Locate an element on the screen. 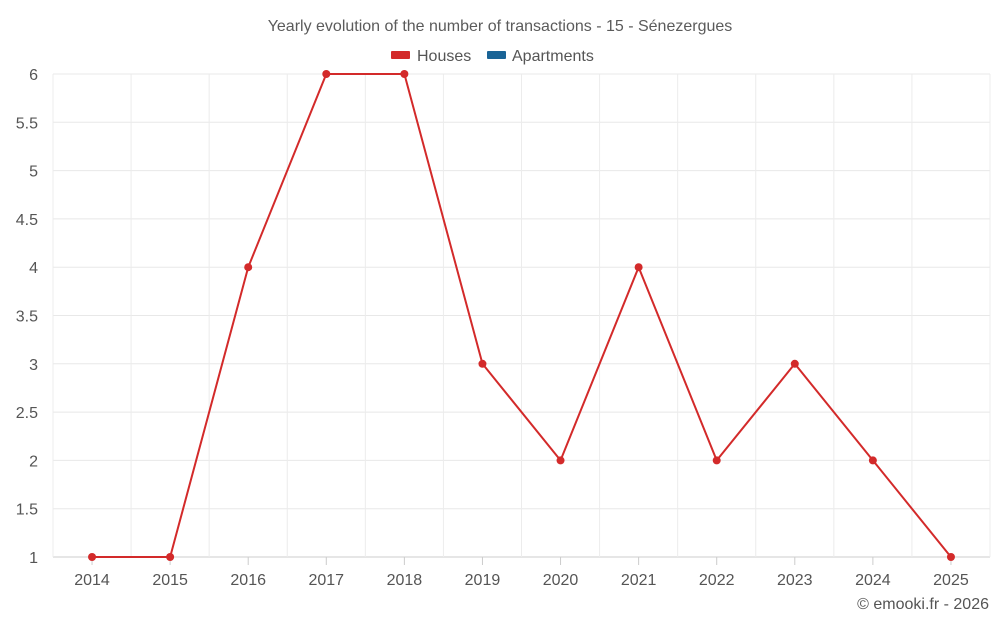 The width and height of the screenshot is (1000, 625). legend-swatch-apartments is located at coordinates (496, 55).